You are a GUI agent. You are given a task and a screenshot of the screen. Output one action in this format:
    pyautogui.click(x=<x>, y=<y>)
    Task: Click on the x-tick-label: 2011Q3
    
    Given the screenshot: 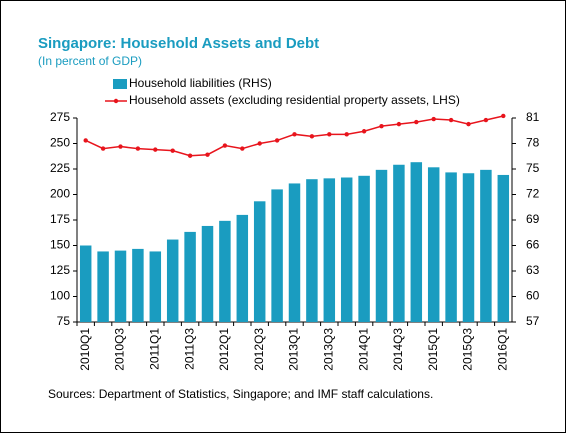 What is the action you would take?
    pyautogui.click(x=189, y=349)
    